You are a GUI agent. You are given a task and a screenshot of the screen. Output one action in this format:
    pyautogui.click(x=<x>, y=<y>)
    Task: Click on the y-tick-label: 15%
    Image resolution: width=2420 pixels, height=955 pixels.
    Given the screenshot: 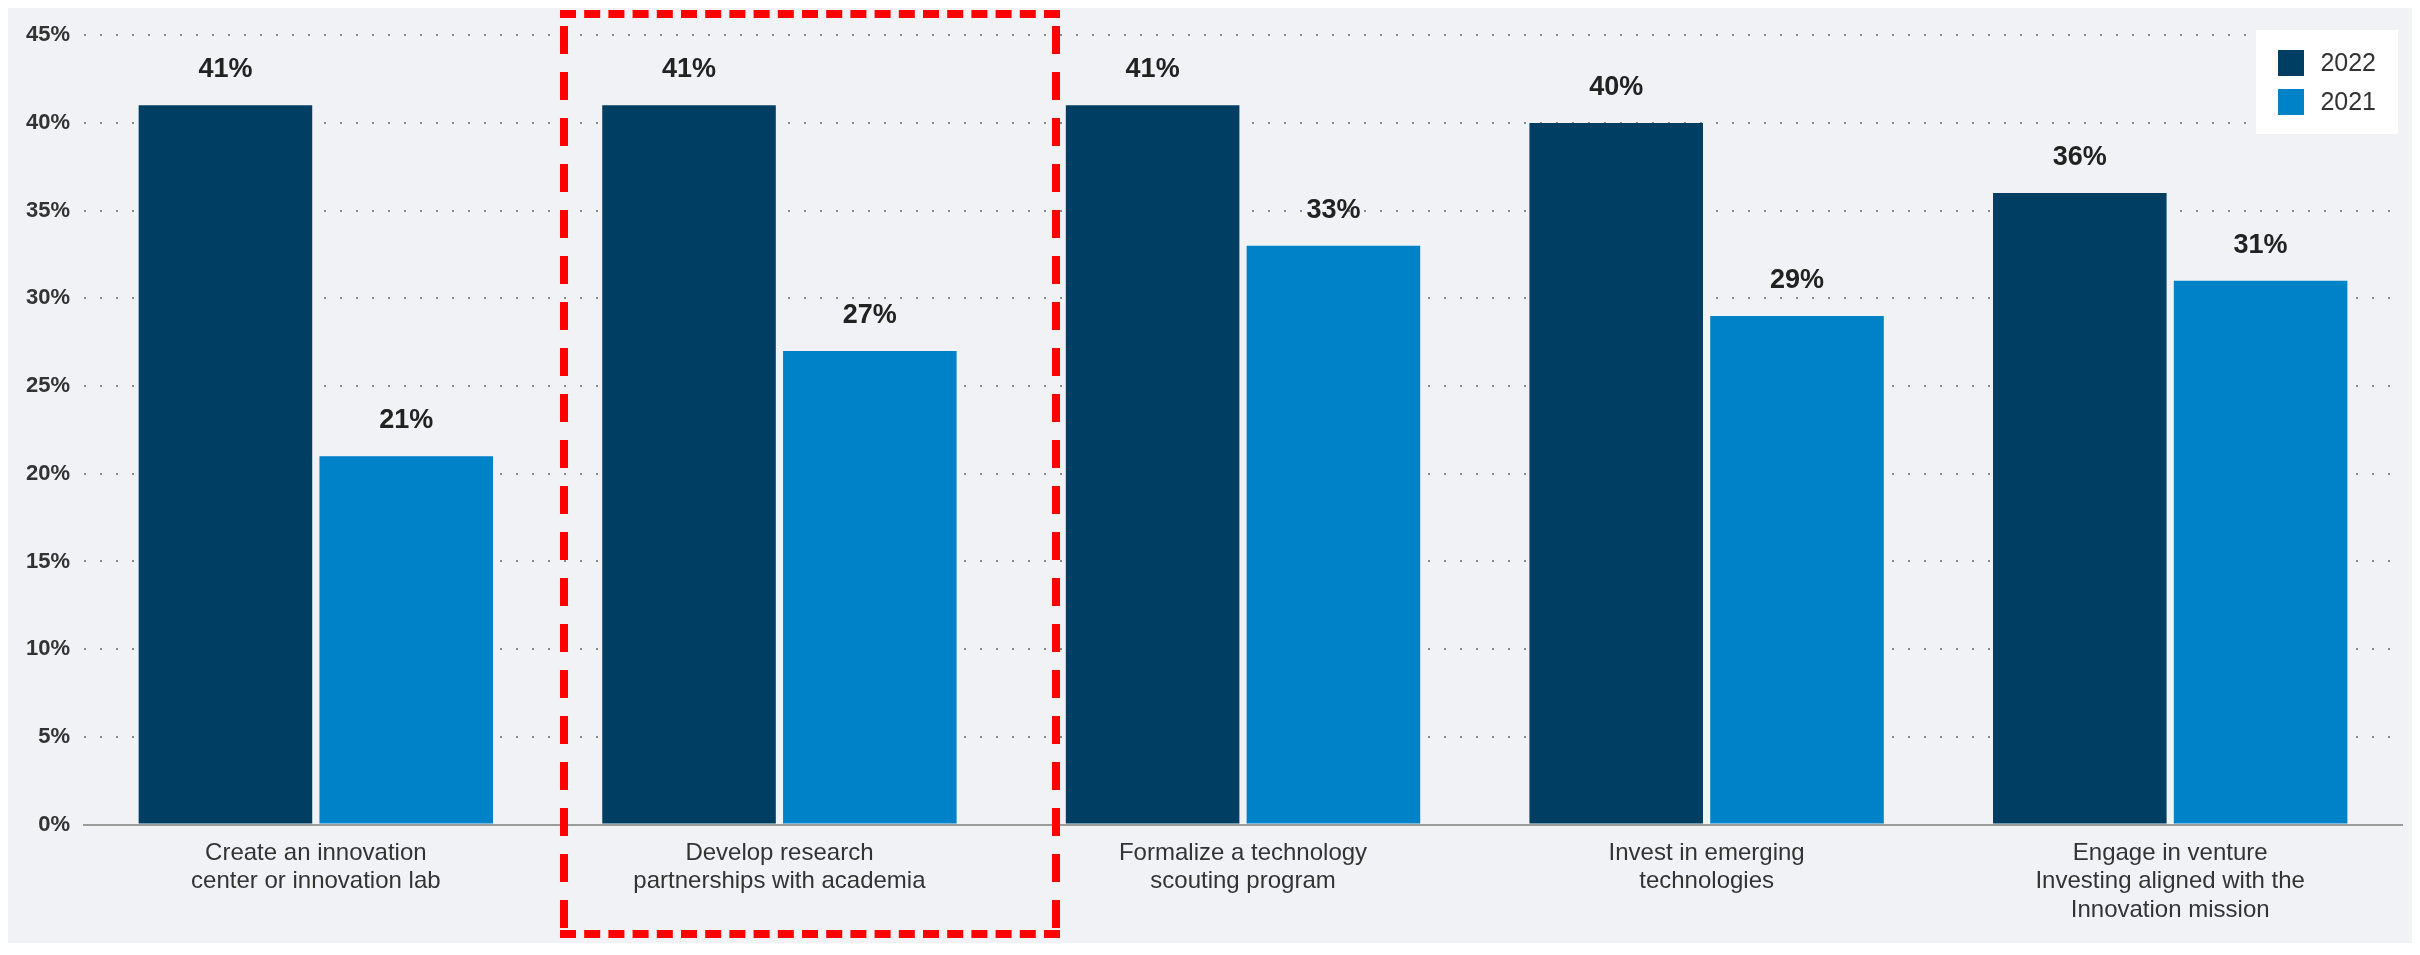 What is the action you would take?
    pyautogui.click(x=48, y=560)
    